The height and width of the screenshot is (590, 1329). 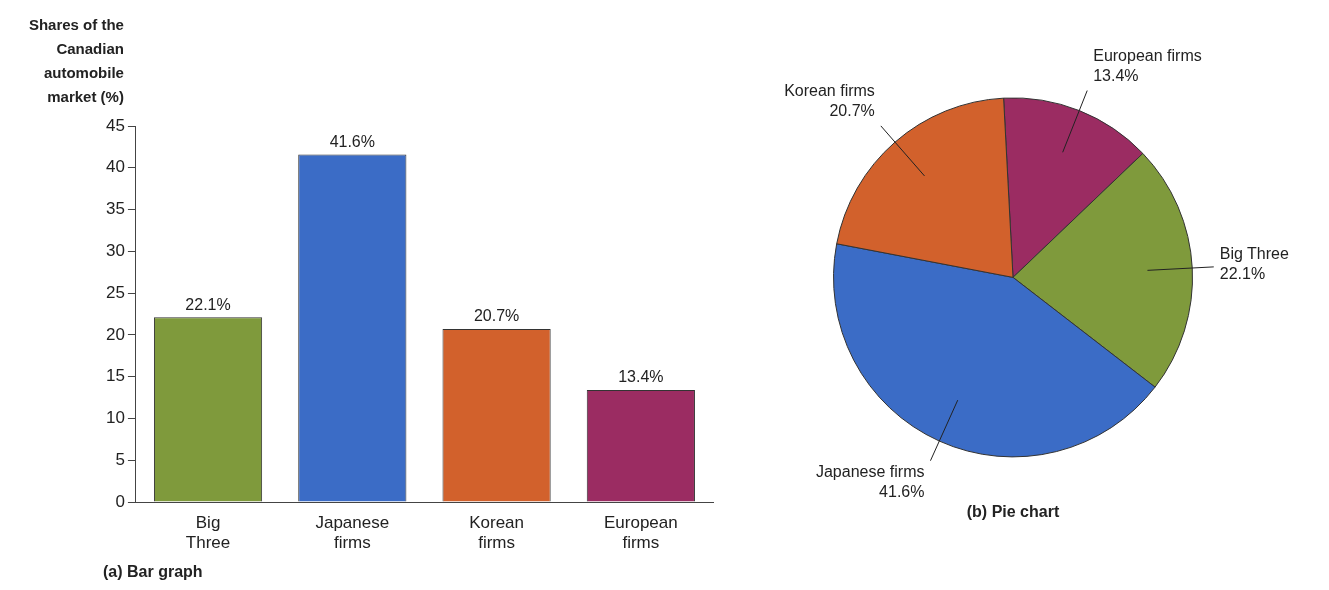 What do you see at coordinates (497, 532) in the screenshot?
I see `x-tick-label: Korean firms` at bounding box center [497, 532].